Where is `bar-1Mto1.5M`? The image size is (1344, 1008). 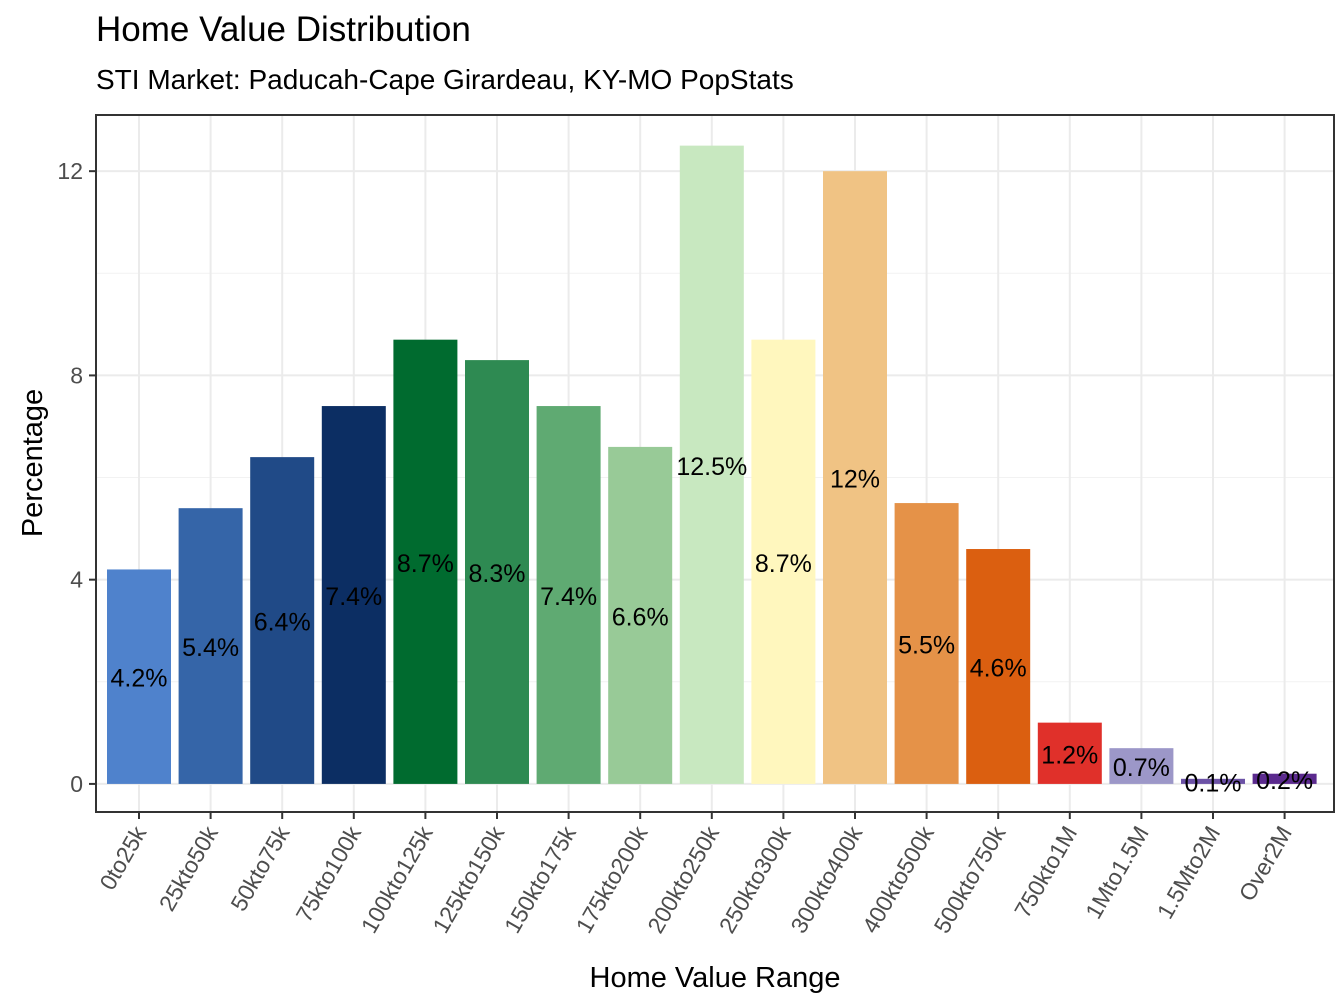 bar-1Mto1.5M is located at coordinates (1141, 766).